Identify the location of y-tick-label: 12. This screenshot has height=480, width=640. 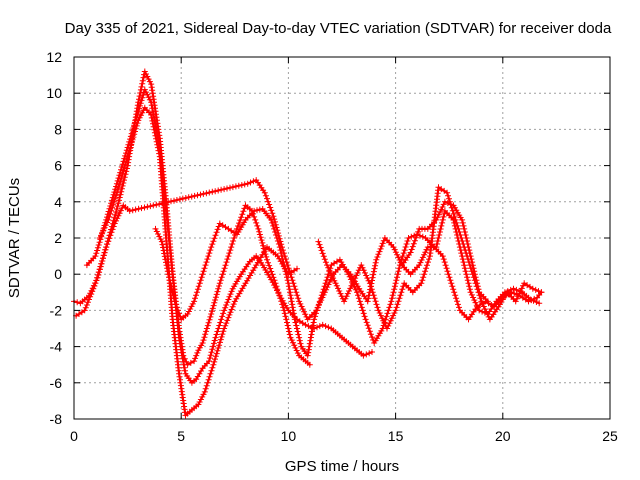
(54, 57).